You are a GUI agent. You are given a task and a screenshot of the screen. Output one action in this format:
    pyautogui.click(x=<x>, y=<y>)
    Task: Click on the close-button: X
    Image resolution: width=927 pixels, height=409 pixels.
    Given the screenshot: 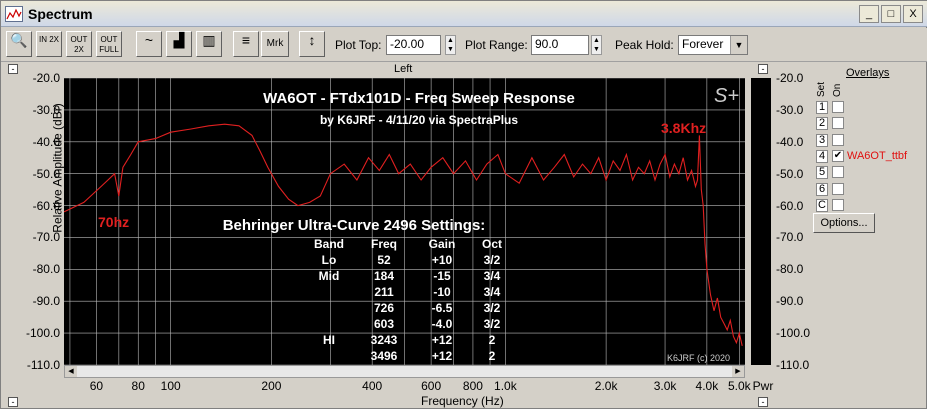 What is the action you would take?
    pyautogui.click(x=913, y=14)
    